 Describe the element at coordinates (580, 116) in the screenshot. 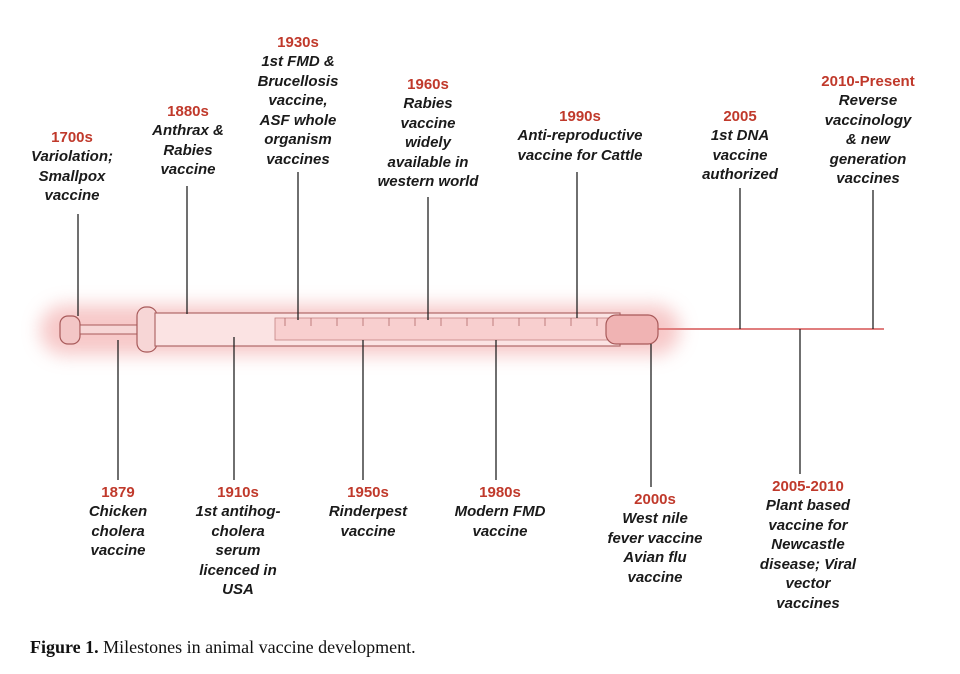

I see `milestone-year: 1990s` at that location.